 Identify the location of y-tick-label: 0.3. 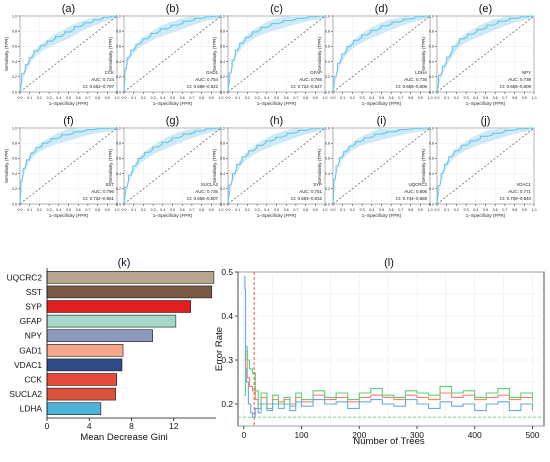
(227, 360).